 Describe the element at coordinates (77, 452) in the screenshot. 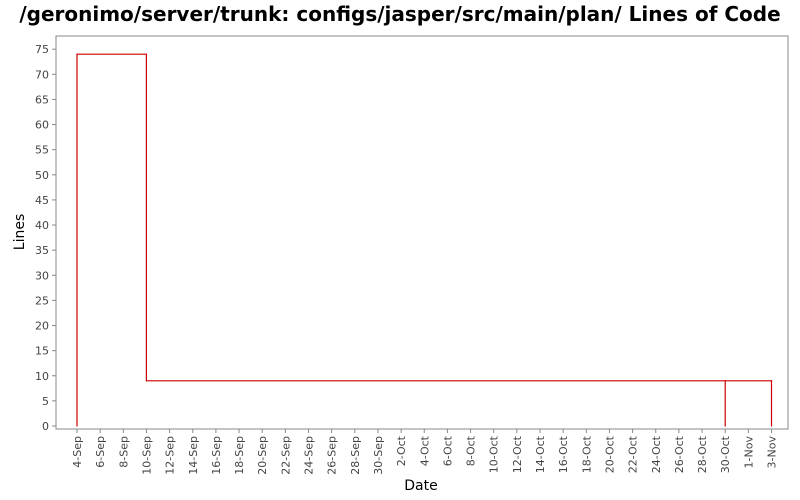

I see `x-tick-label: 4-Sep` at that location.